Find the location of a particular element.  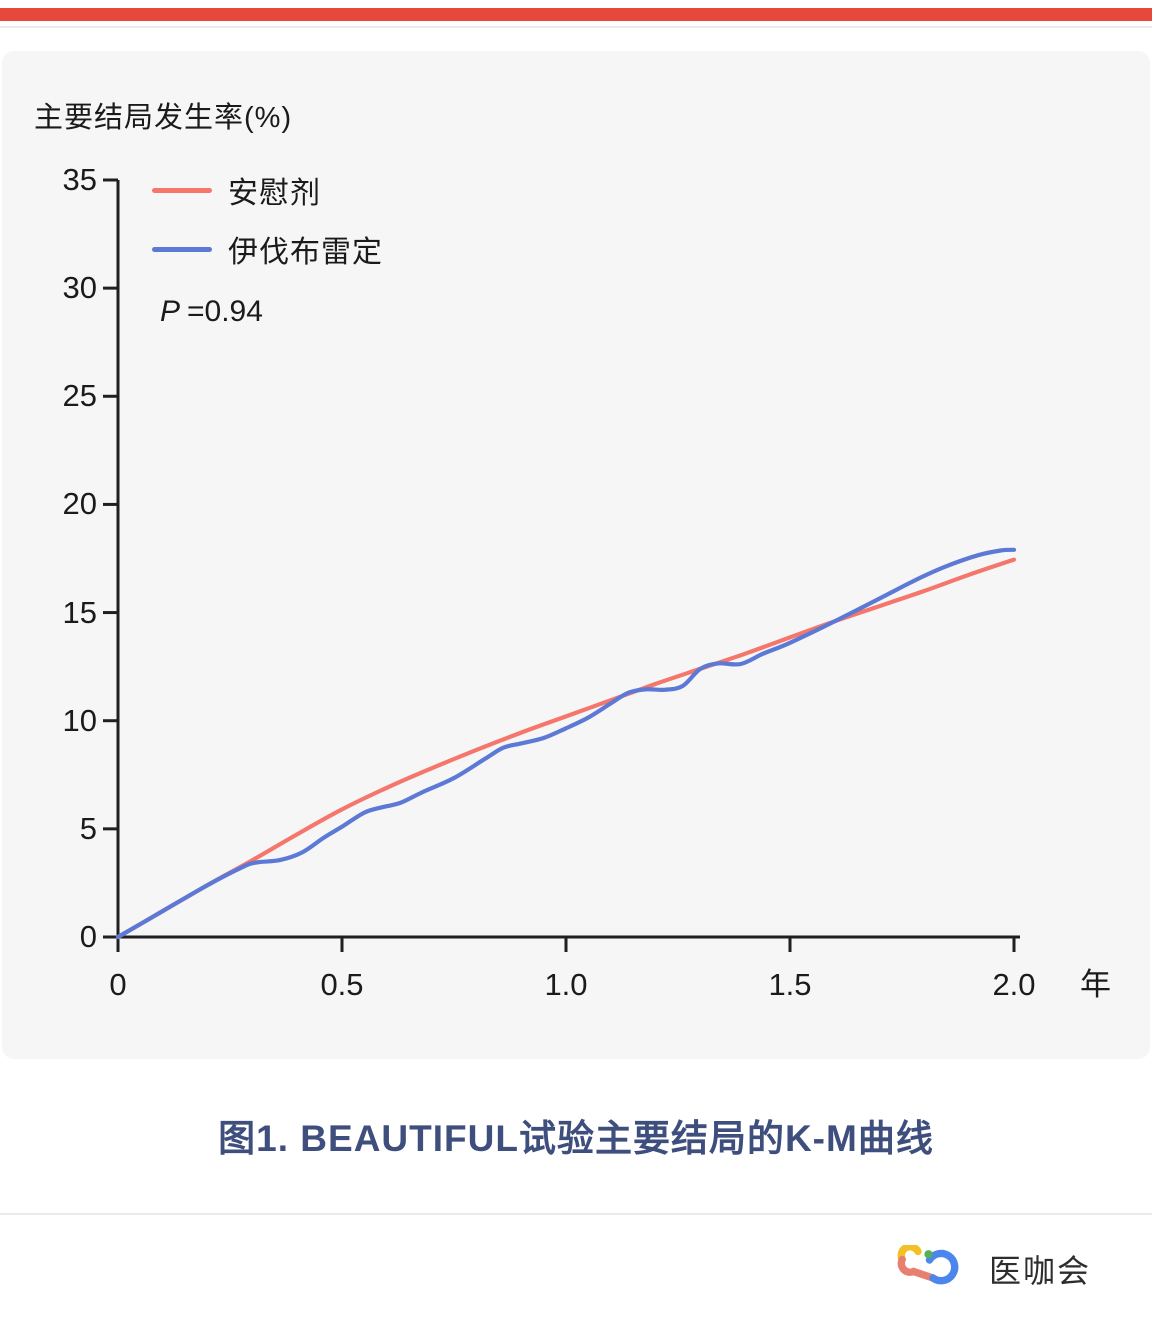

footer-brand: 医咖会 is located at coordinates (994, 1269).